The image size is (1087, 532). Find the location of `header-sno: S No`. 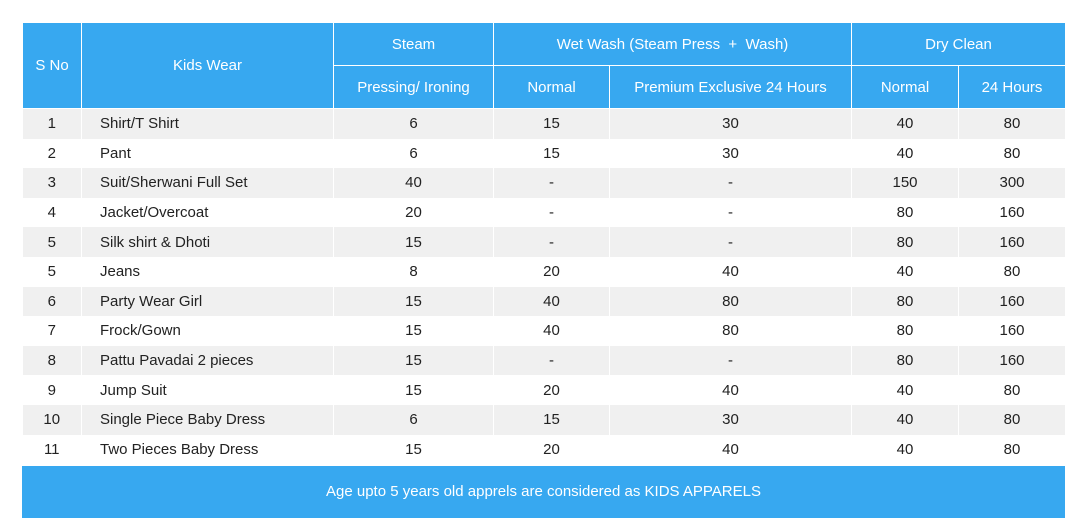

header-sno: S No is located at coordinates (52, 65).